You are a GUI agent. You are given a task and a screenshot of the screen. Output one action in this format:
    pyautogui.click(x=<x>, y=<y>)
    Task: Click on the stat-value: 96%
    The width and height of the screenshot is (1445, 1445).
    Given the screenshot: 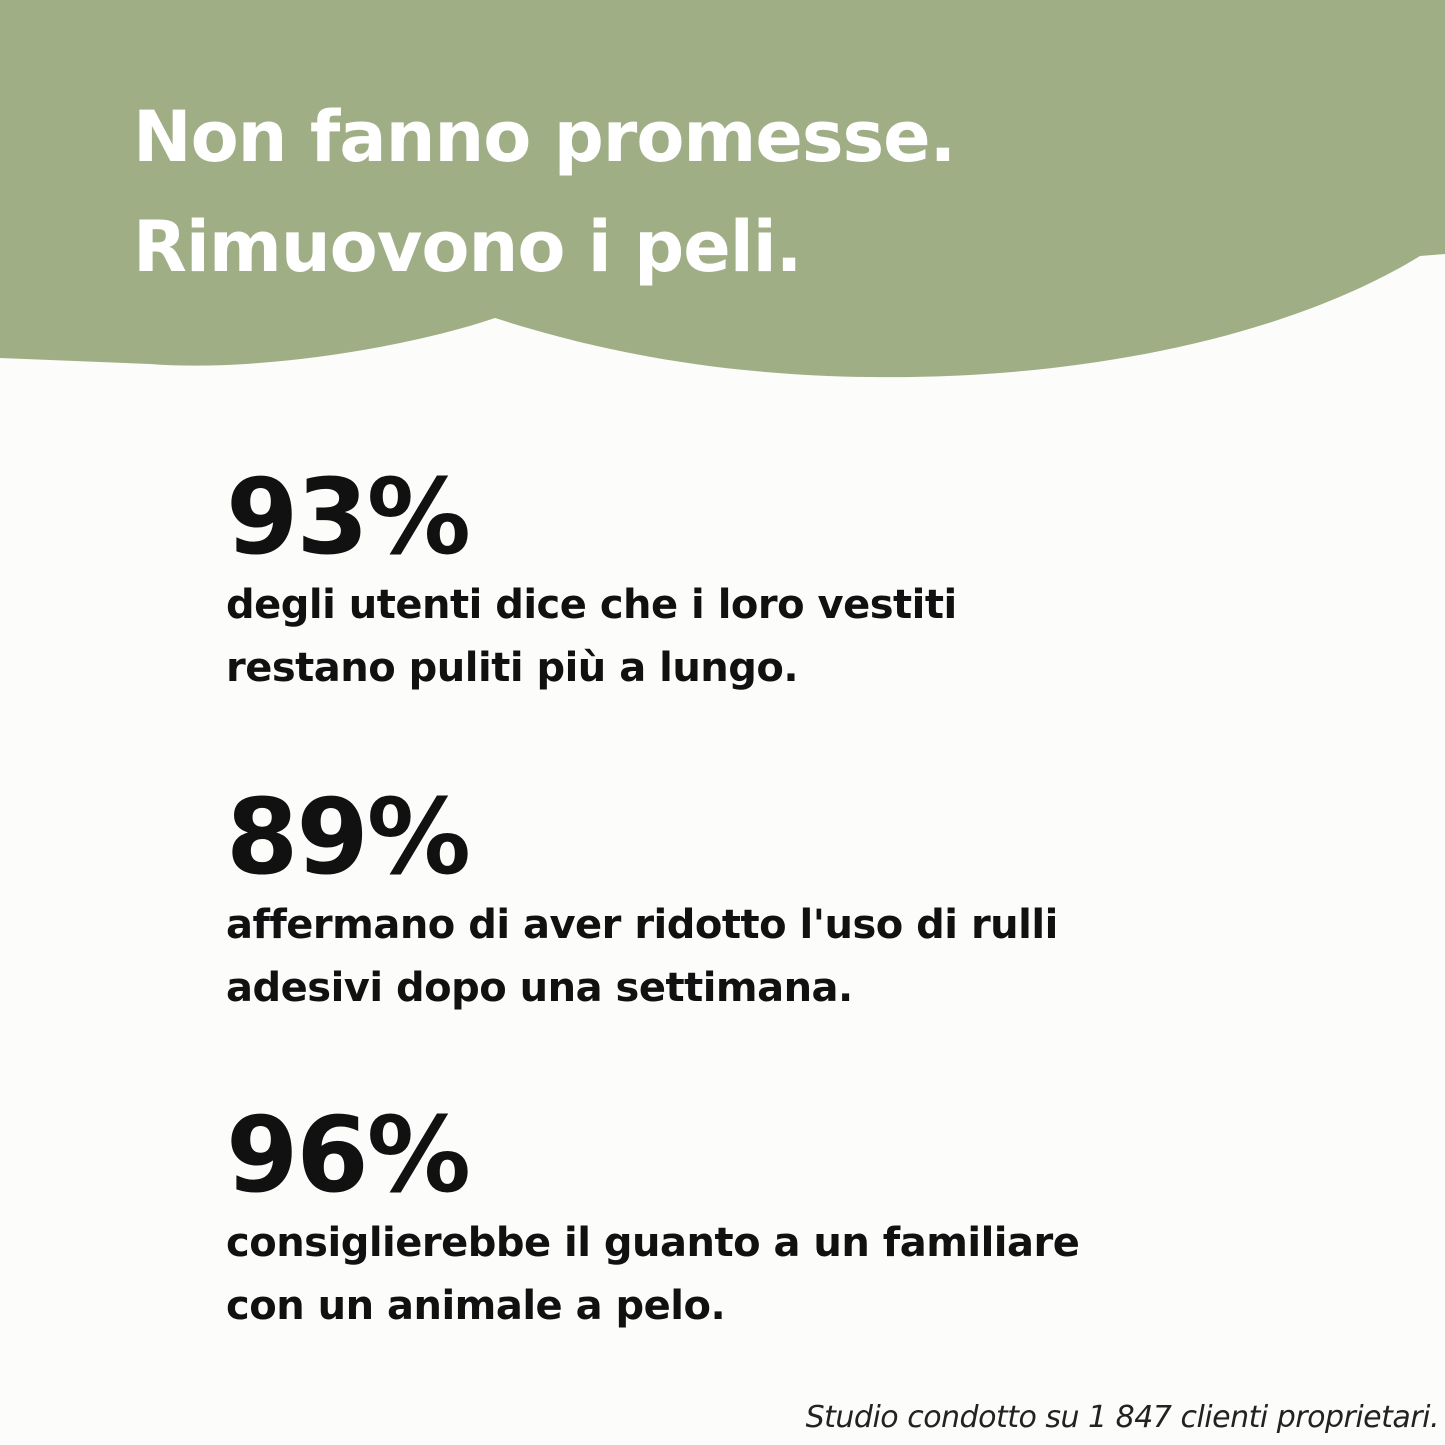 What is the action you would take?
    pyautogui.click(x=348, y=1155)
    